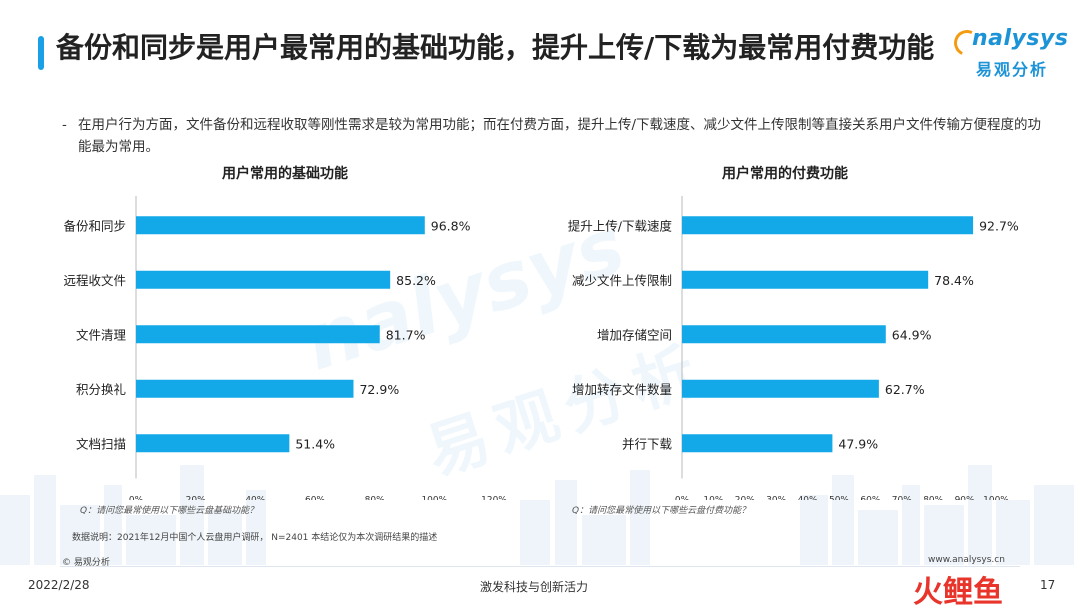 Image resolution: width=1080 pixels, height=608 pixels. I want to click on data-label: 96.8%, so click(451, 225).